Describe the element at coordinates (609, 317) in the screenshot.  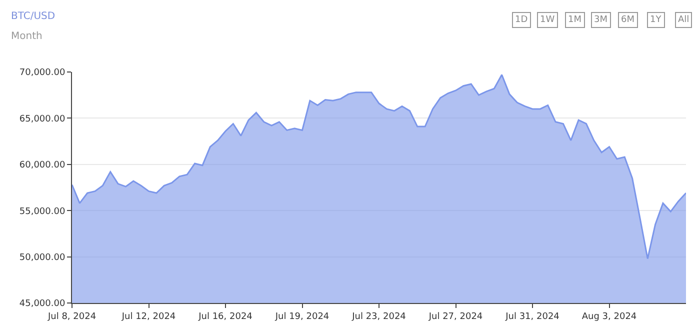
I see `x-tick-label: Aug 3, 2024` at that location.